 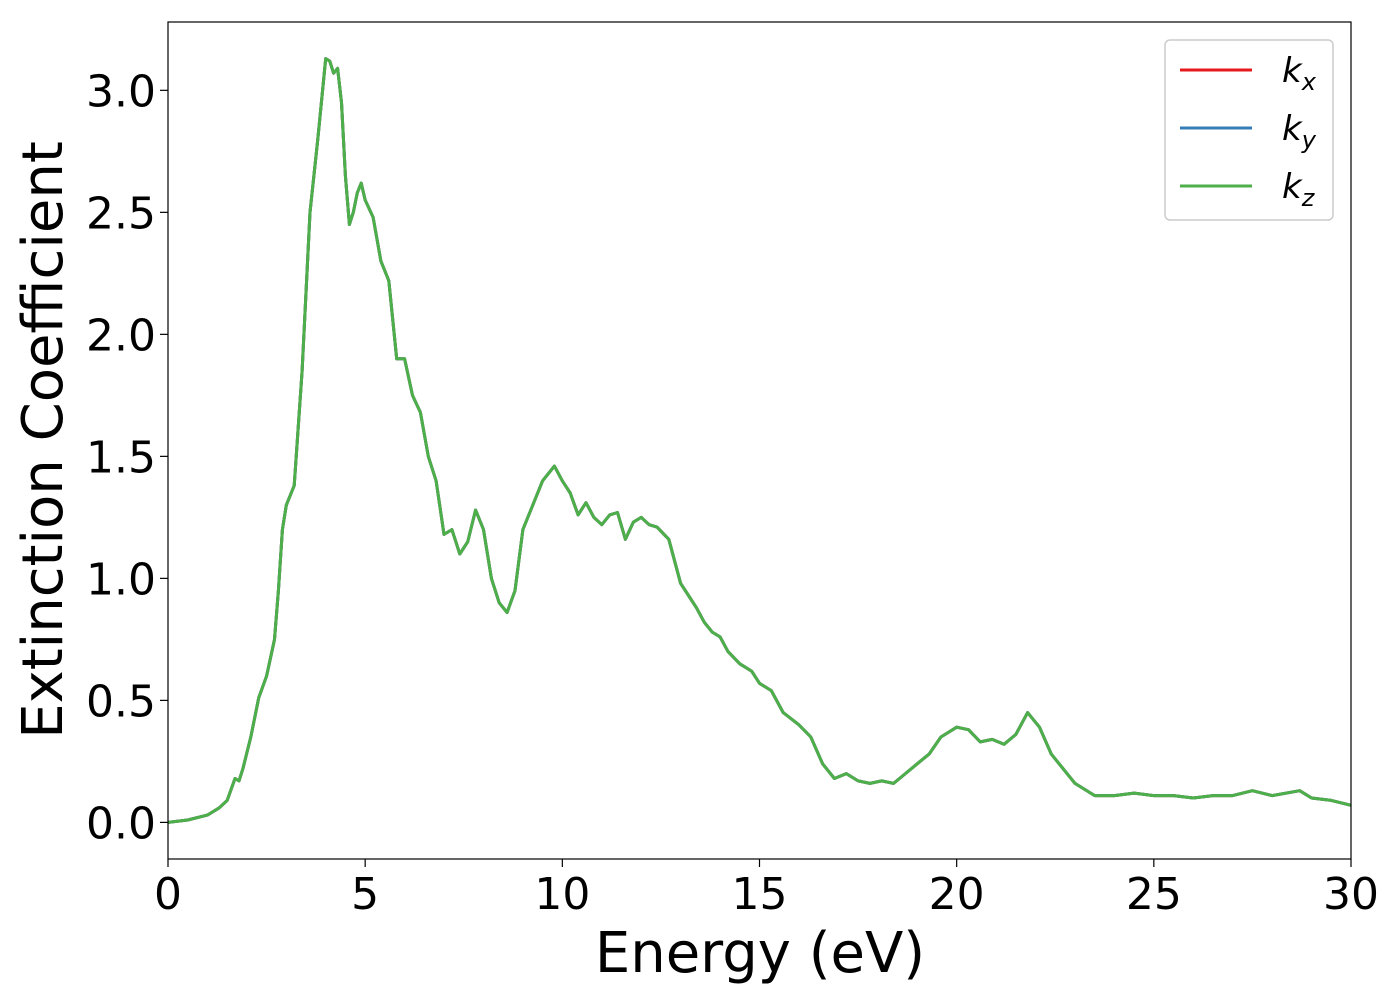 I want to click on x-tick-label: 25, so click(x=1154, y=894).